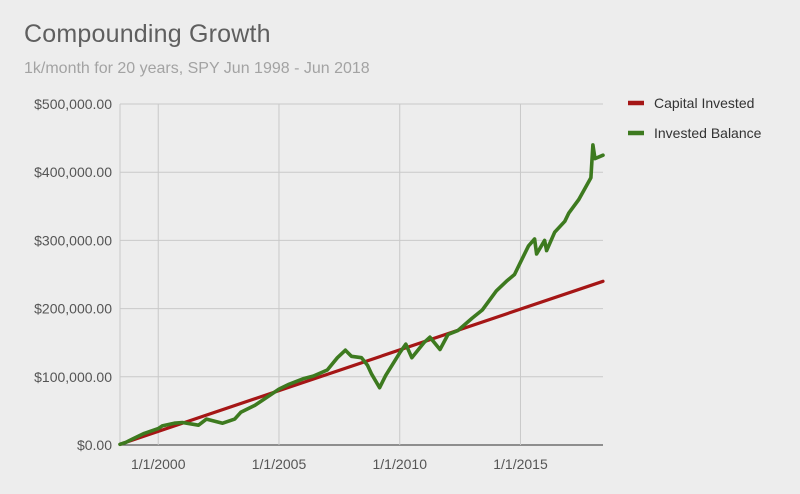  What do you see at coordinates (73, 172) in the screenshot?
I see `y-tick-label: $400,000.00` at bounding box center [73, 172].